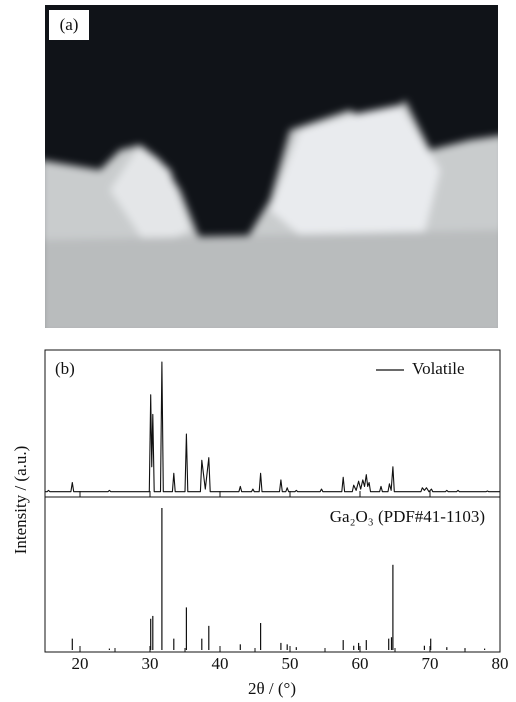  I want to click on reference-label: Ga₂O₃ (PDF#41-1103), so click(407, 516).